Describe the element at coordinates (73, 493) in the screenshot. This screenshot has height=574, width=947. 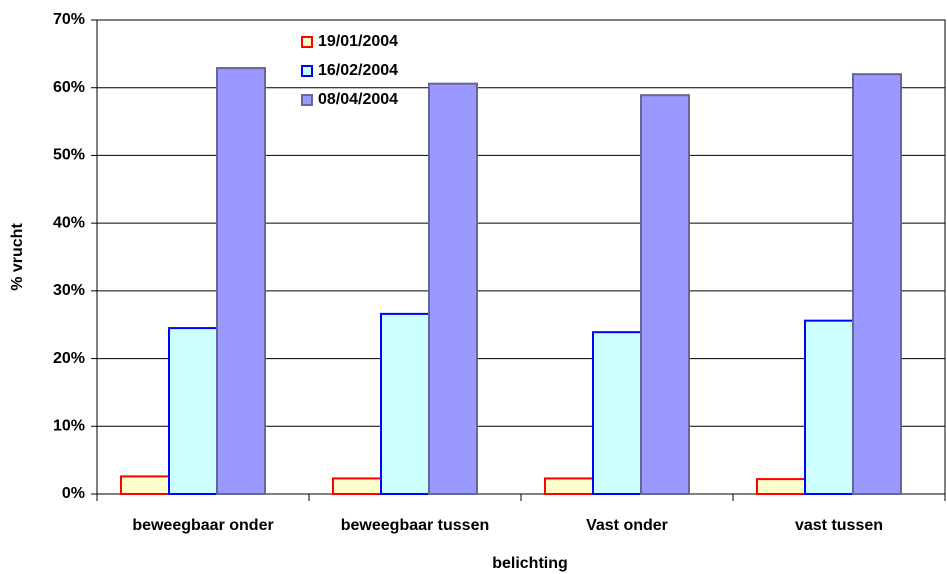
I see `y-tick-label: 0%` at that location.